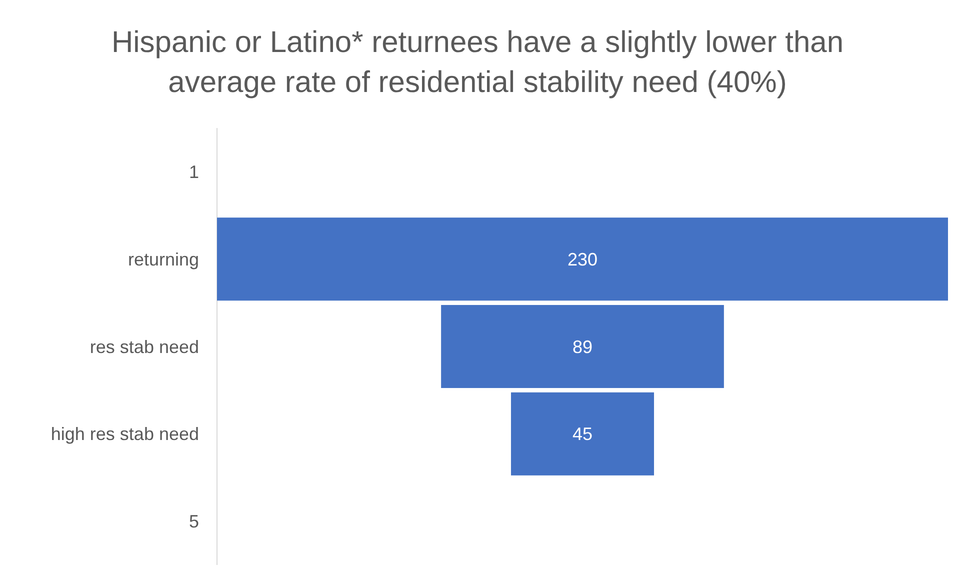  I want to click on category-label: res stab need, so click(144, 346).